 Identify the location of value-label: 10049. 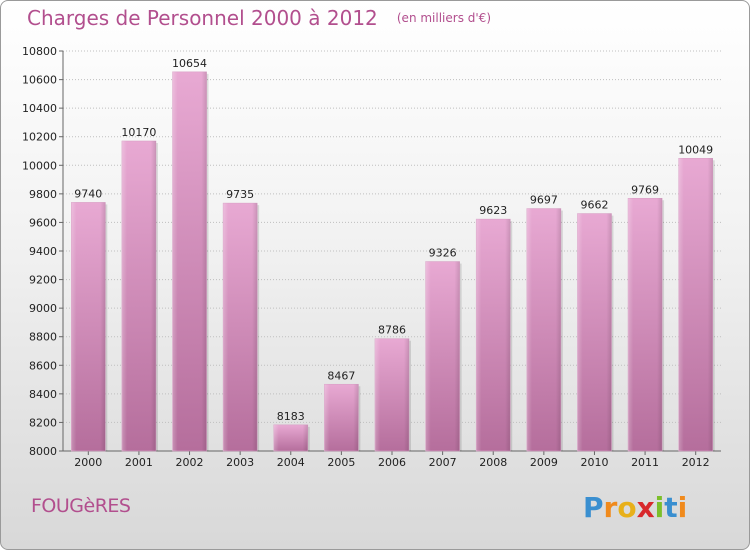
(695, 149).